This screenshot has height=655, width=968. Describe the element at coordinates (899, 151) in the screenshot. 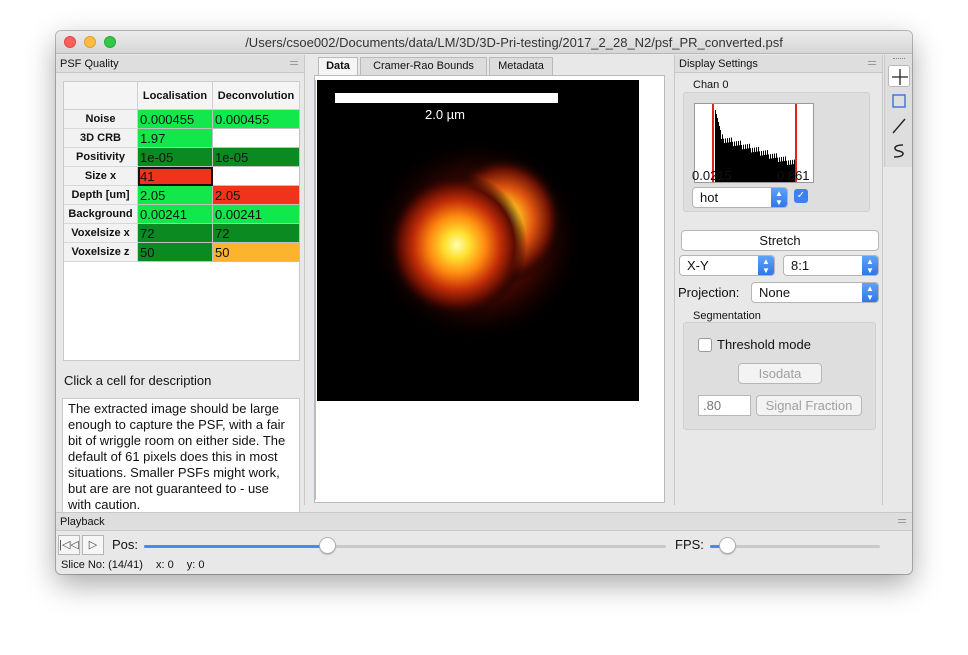

I see `freehand-tool-icon` at that location.